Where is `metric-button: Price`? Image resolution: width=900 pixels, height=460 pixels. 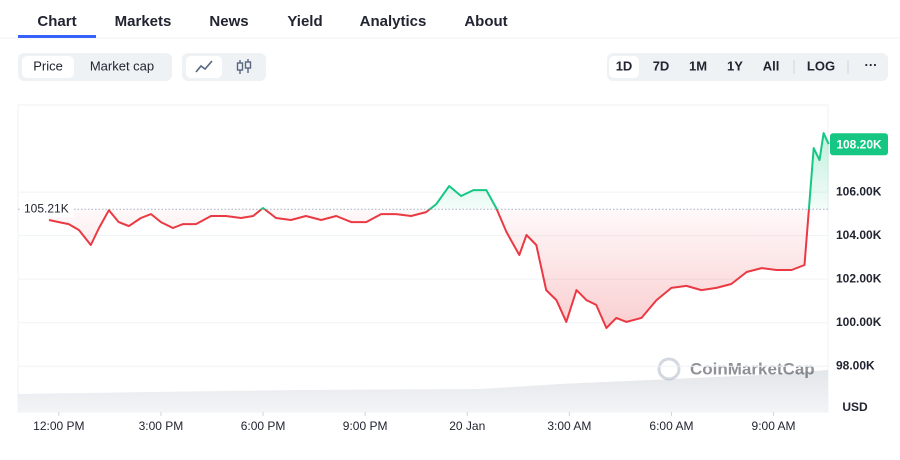 metric-button: Price is located at coordinates (48, 65).